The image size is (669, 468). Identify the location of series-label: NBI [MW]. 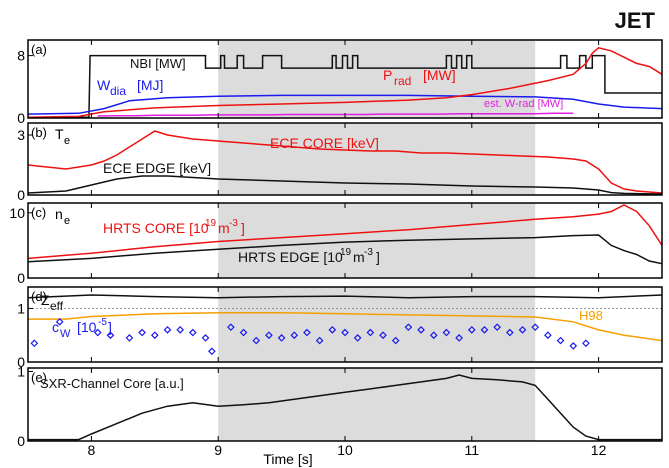
(158, 63).